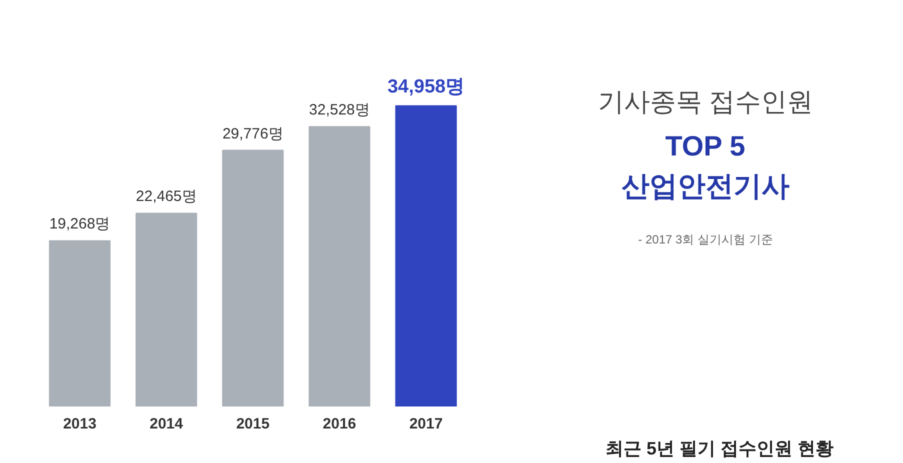  I want to click on x-tick-label: 2017, so click(426, 424).